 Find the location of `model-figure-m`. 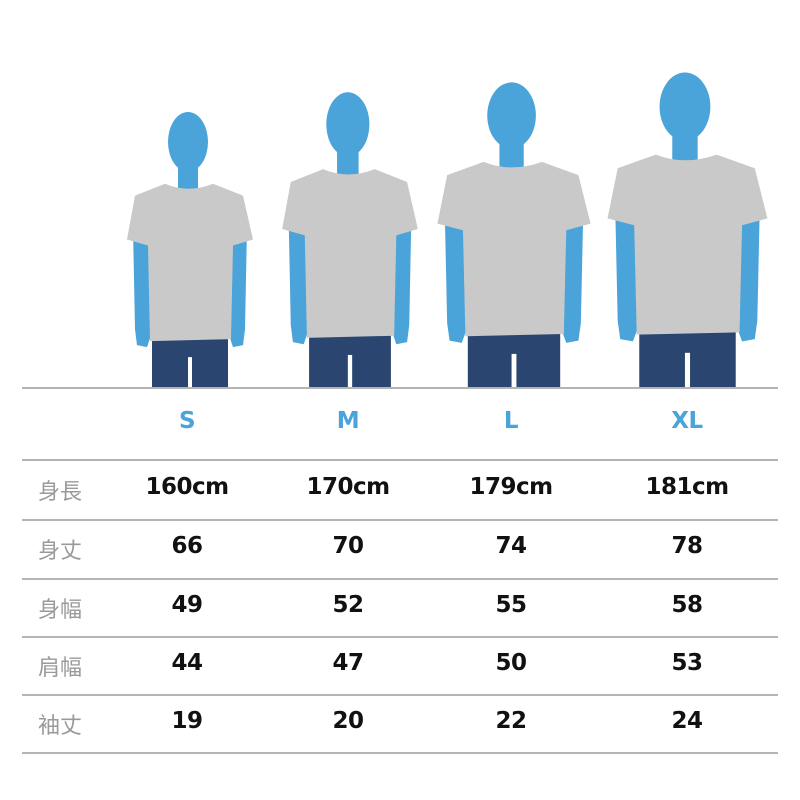

model-figure-m is located at coordinates (350, 237).